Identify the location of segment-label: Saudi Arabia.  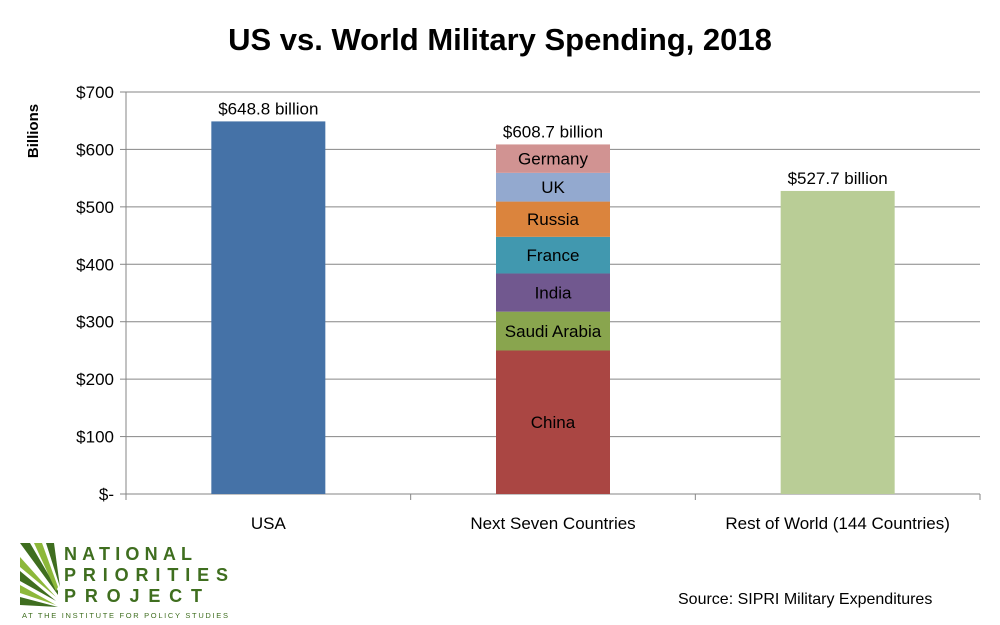
(553, 331).